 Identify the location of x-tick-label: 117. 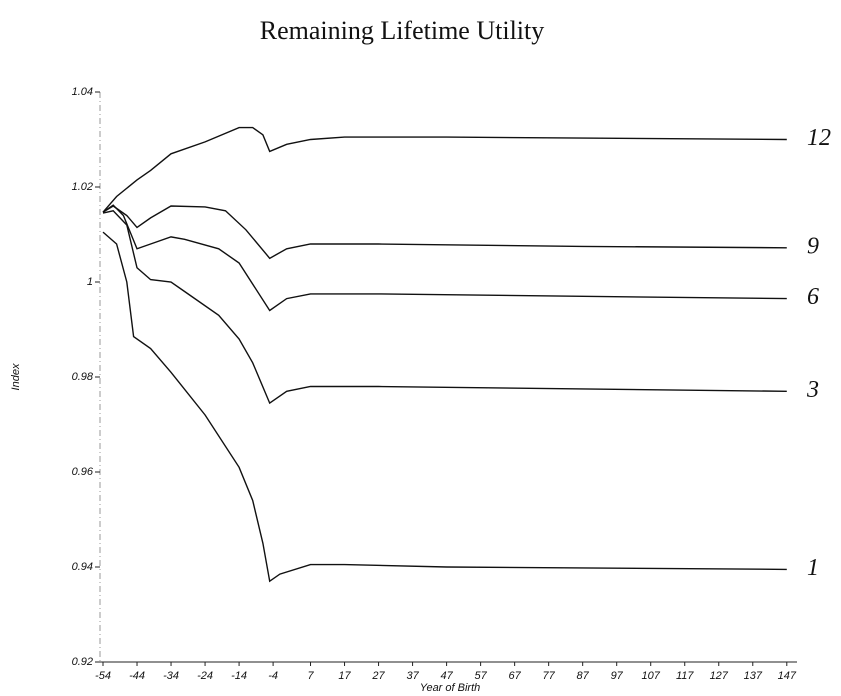
(685, 676).